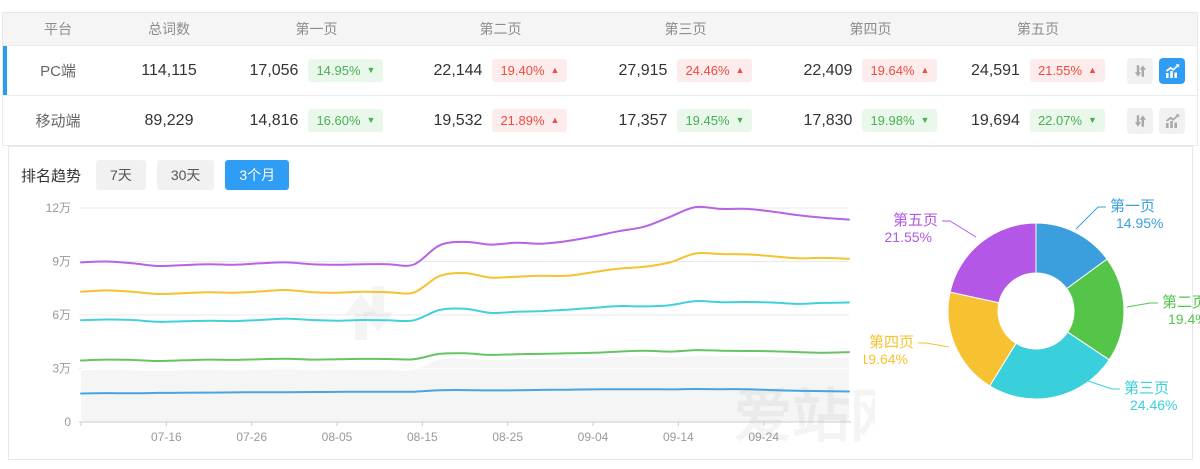 The height and width of the screenshot is (469, 1200). I want to click on svg-text: 08-25, so click(507, 437).